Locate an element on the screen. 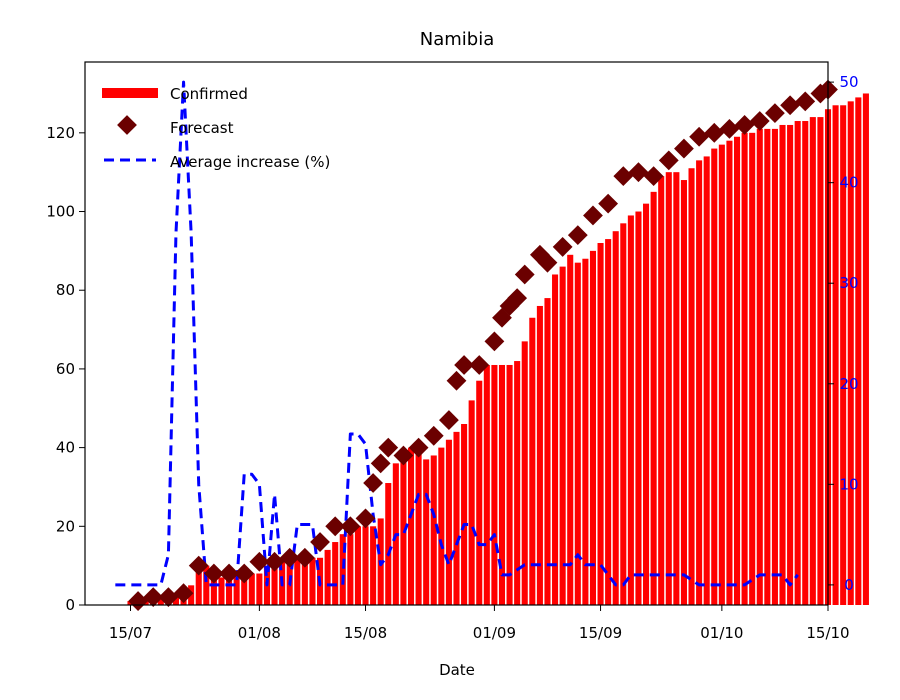 This screenshot has width=900, height=700. y-tick-label: 60 is located at coordinates (65, 369).